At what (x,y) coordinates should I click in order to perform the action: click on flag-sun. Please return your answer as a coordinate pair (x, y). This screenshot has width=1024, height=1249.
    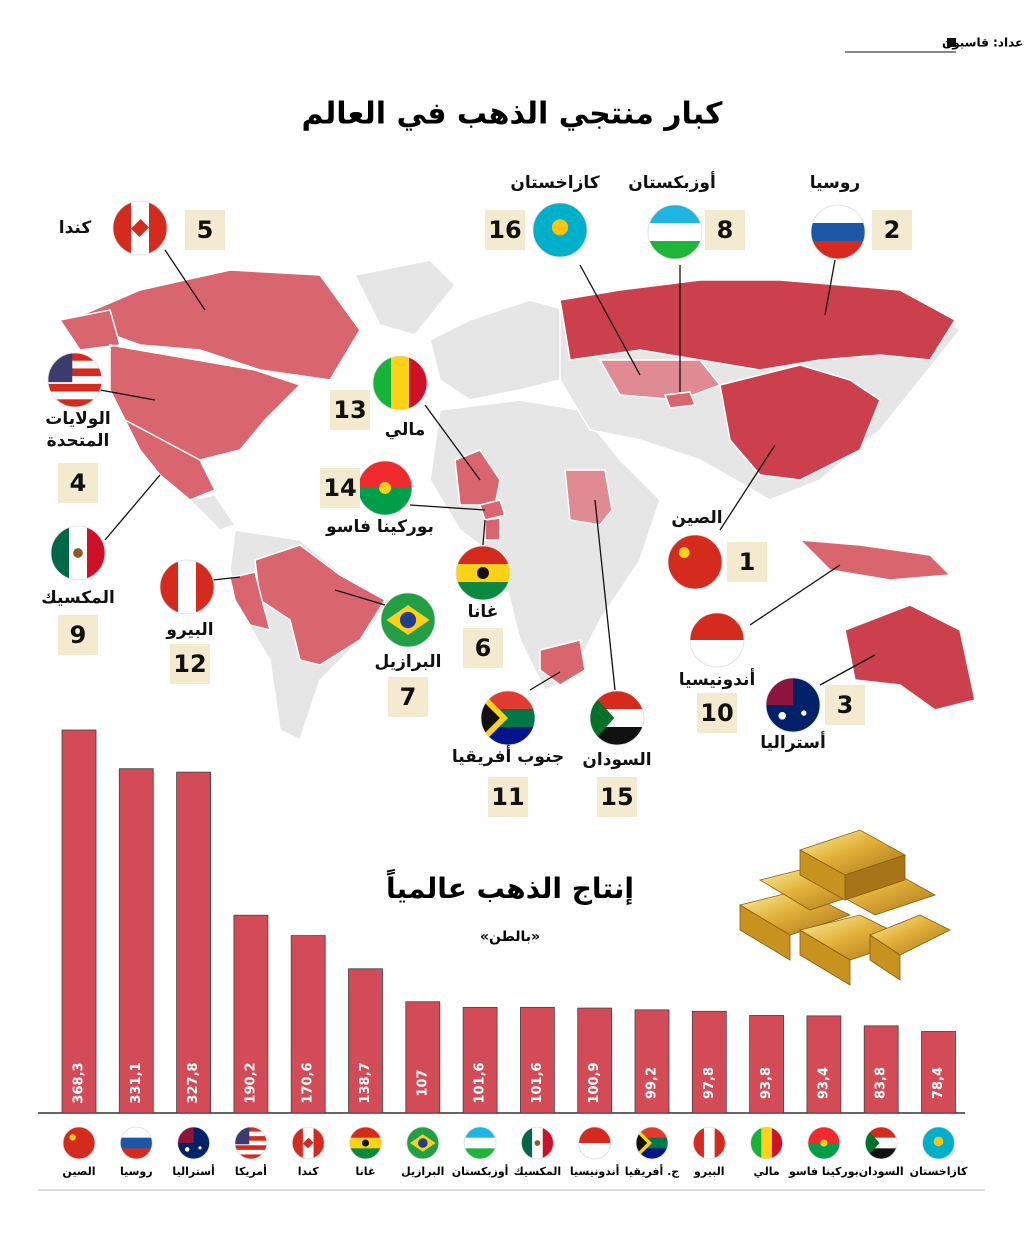
    Looking at the image, I should click on (938, 1141).